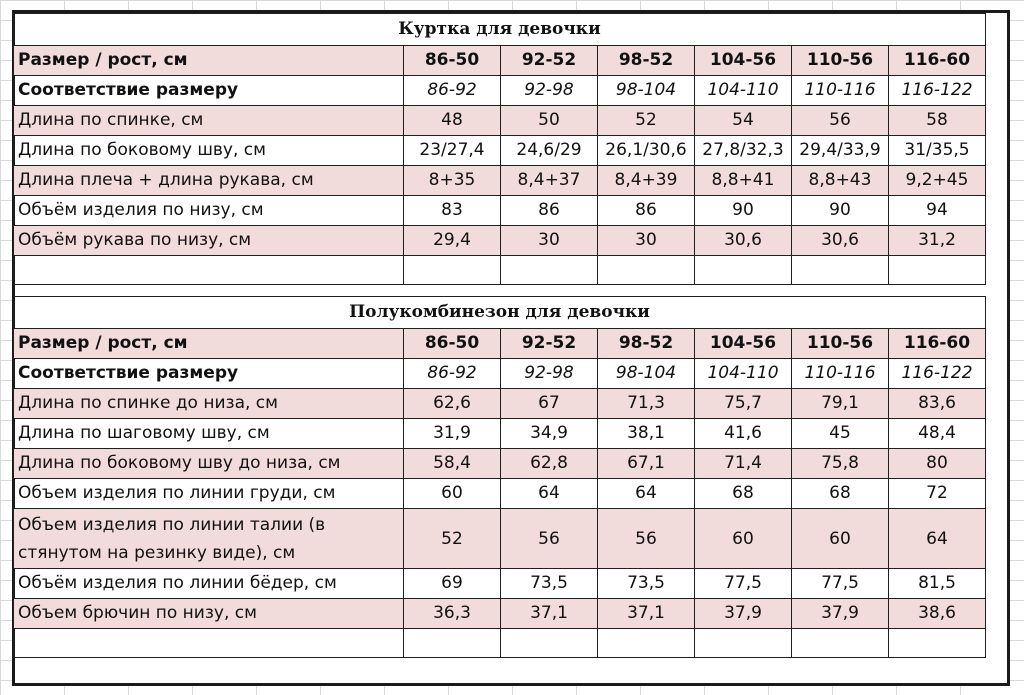 The height and width of the screenshot is (695, 1024). Describe the element at coordinates (549, 403) in the screenshot. I see `measurement-value: 67` at that location.